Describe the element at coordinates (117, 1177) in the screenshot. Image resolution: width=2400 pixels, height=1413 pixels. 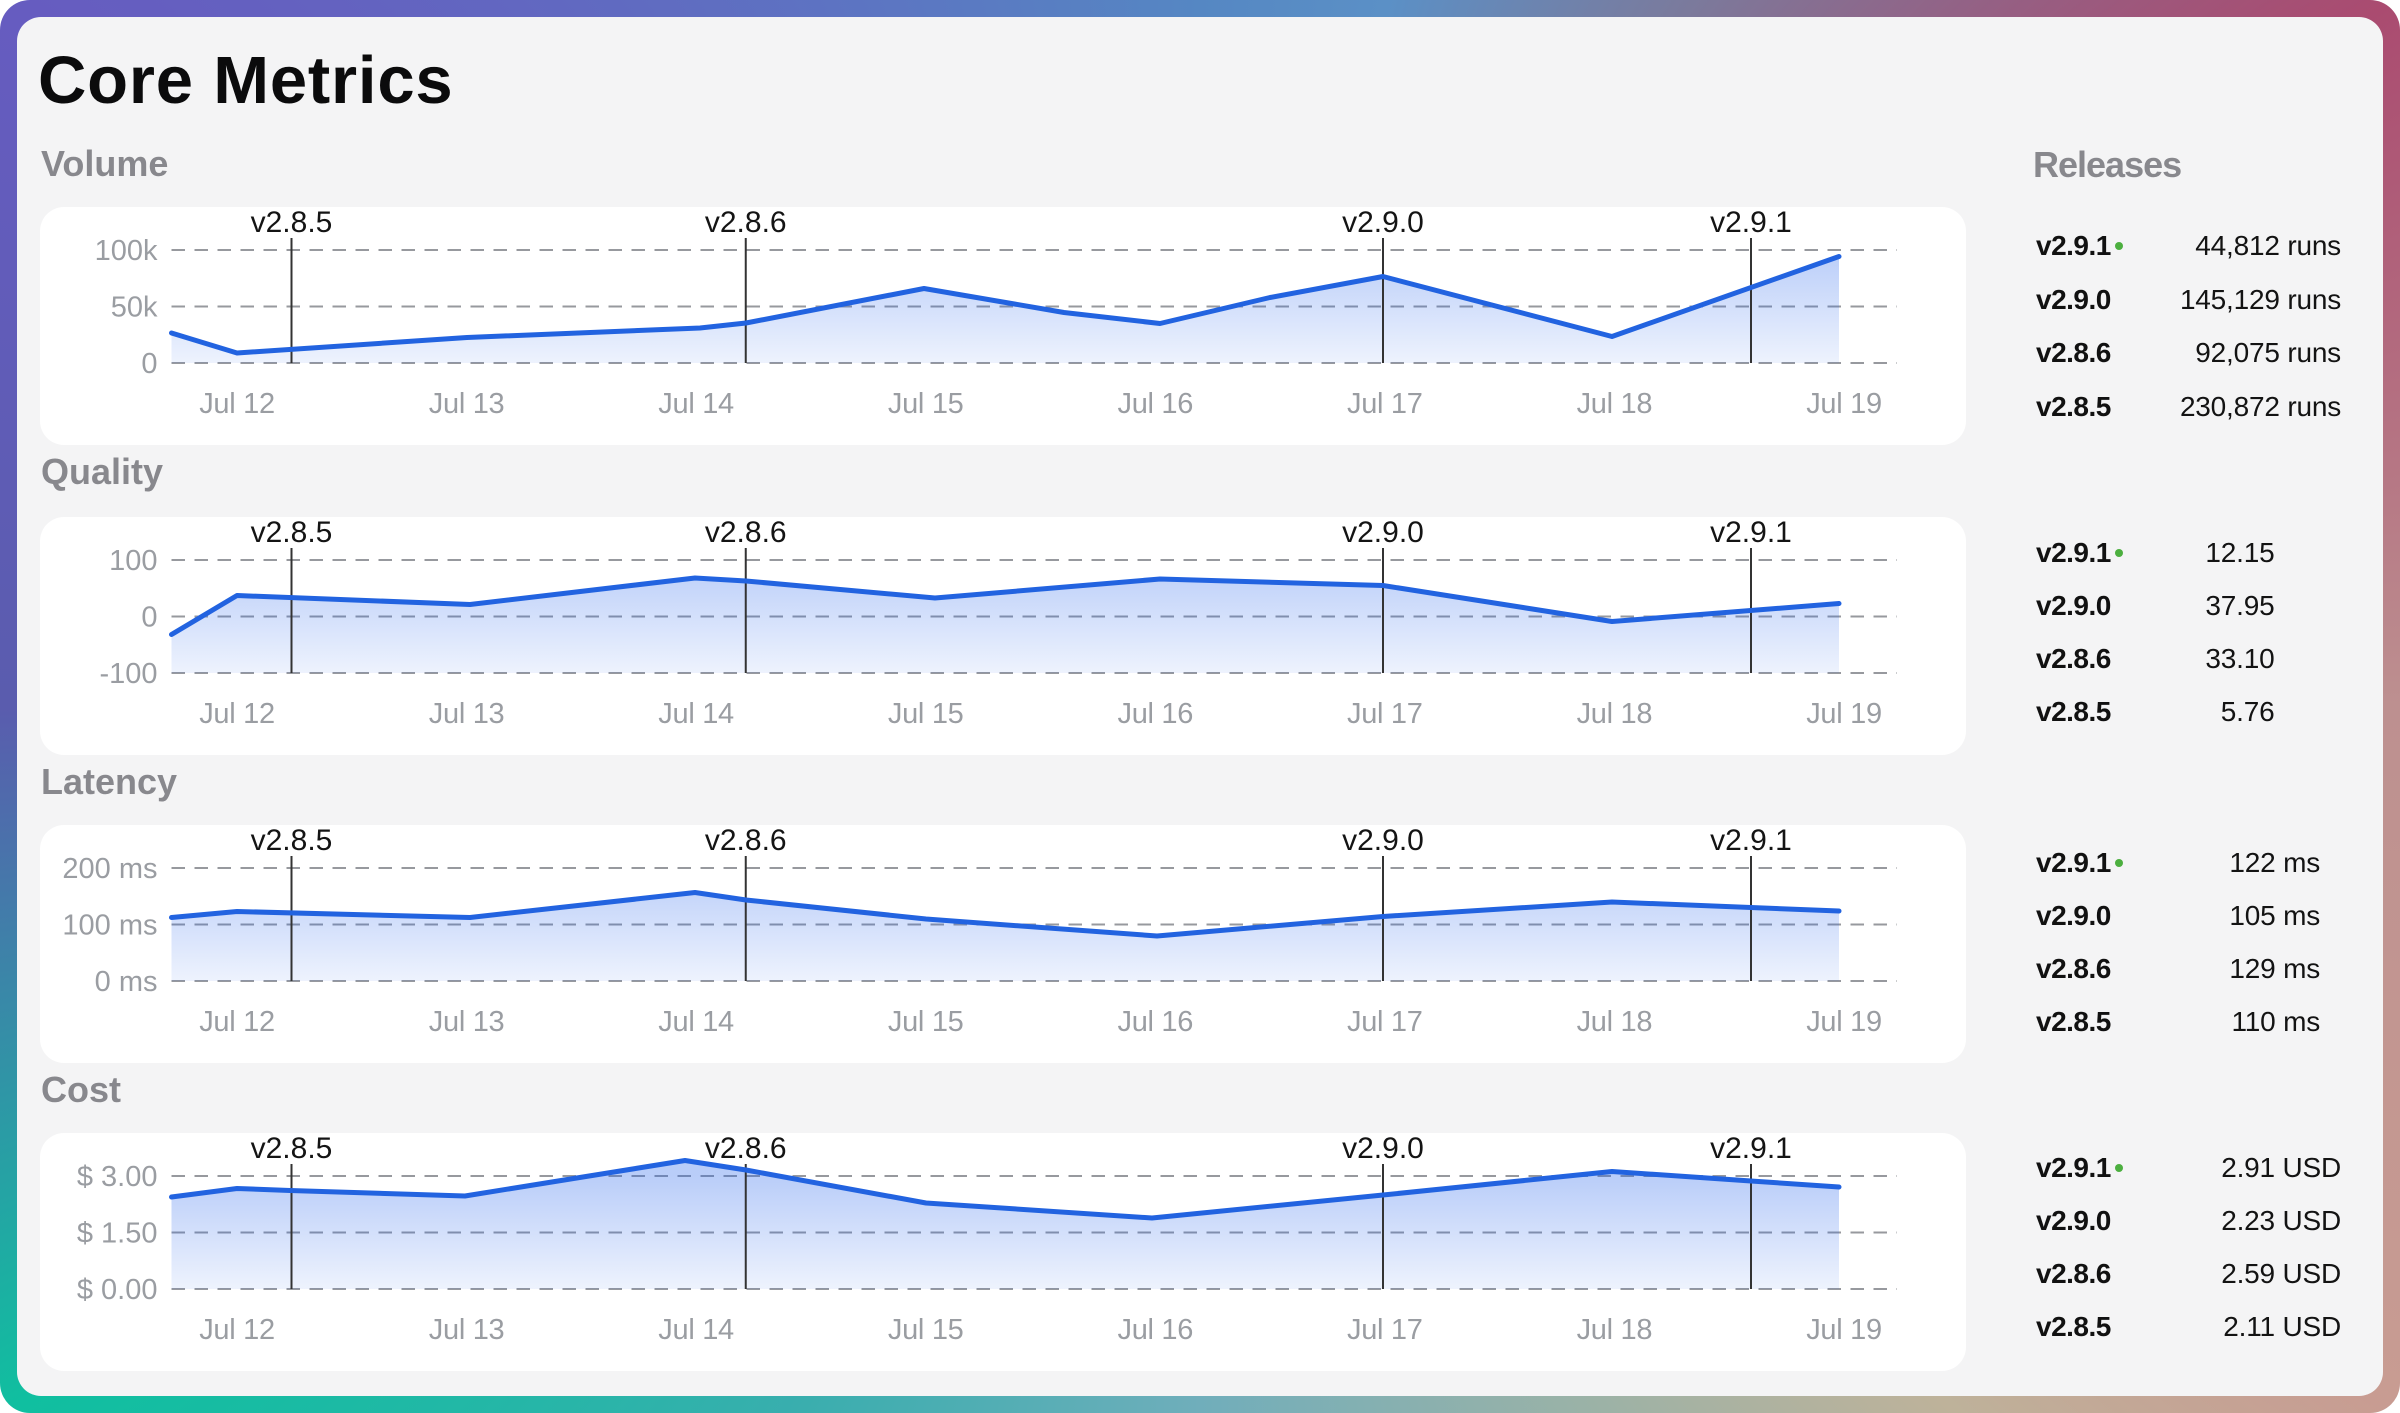
I see `svg-text: $ 3.00` at that location.